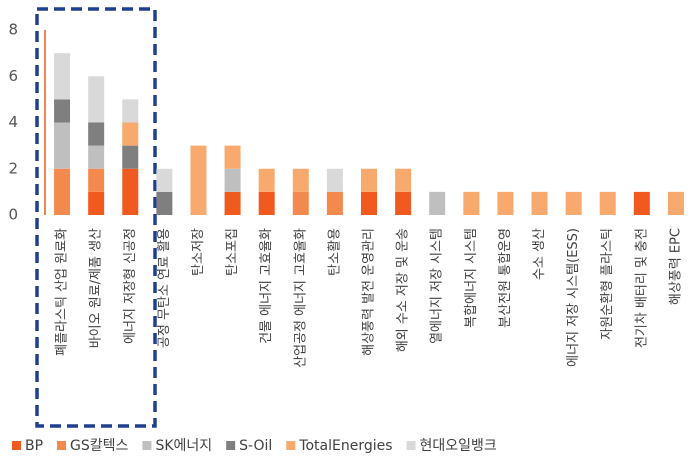 This screenshot has height=460, width=693. I want to click on legend-label: BP, so click(34, 446).